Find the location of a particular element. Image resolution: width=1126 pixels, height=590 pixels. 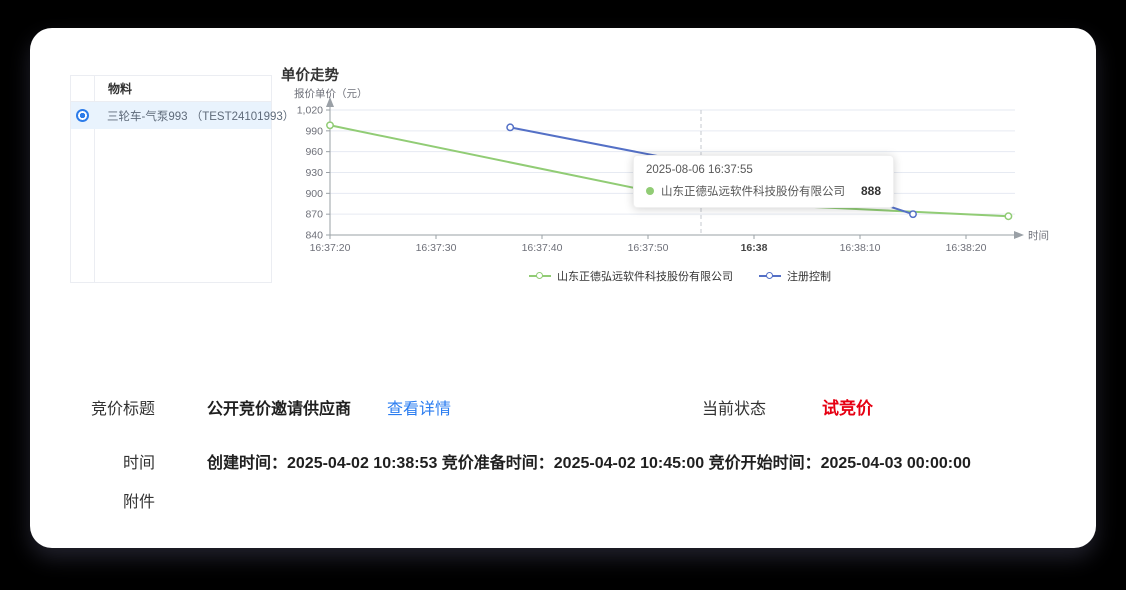

svg-text: 16:37:50 is located at coordinates (648, 248).